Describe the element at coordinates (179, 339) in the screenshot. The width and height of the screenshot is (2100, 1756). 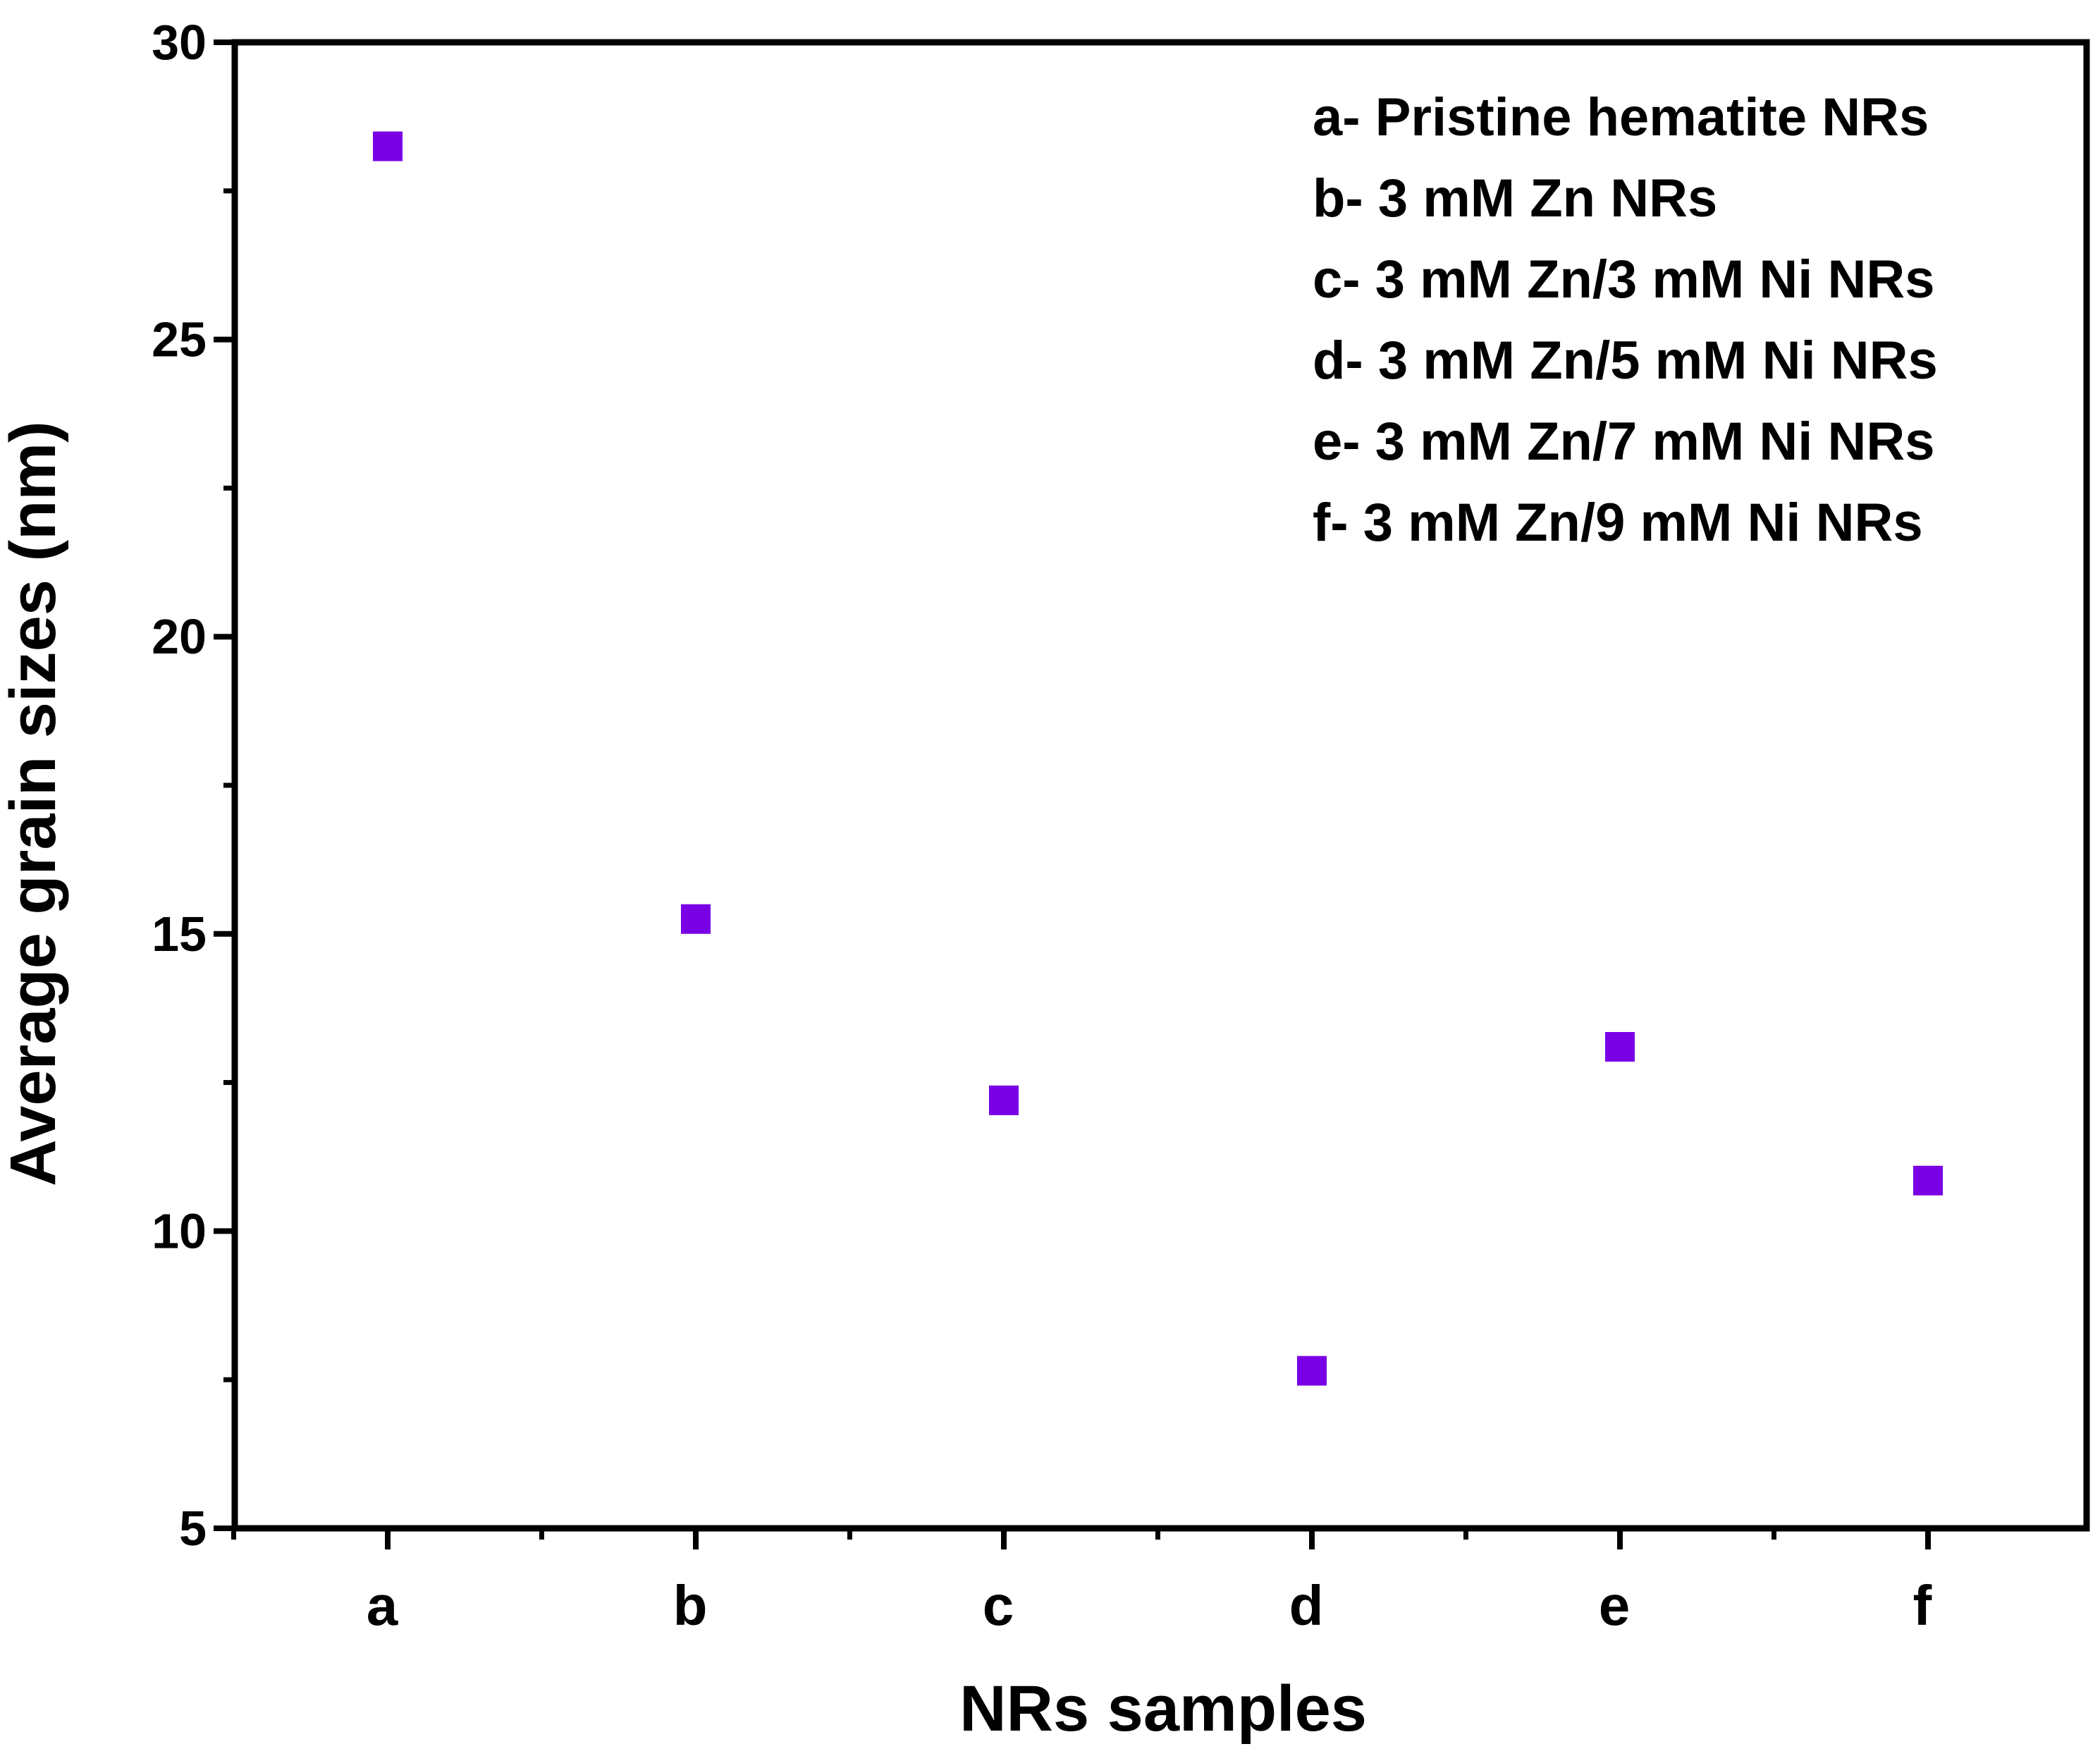
I see `y-tick-label: 25` at that location.